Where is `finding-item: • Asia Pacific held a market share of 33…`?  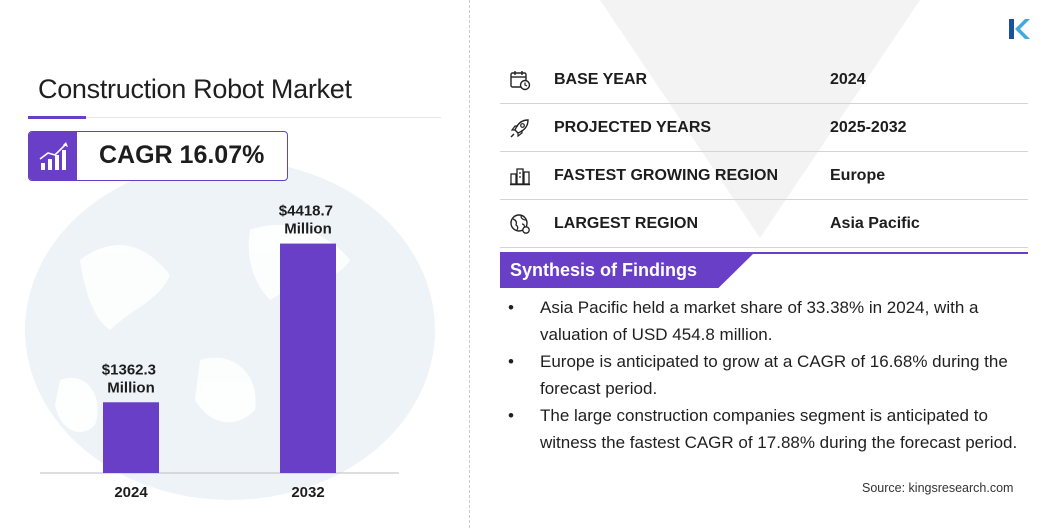 finding-item: • Asia Pacific held a market share of 33… is located at coordinates (765, 321).